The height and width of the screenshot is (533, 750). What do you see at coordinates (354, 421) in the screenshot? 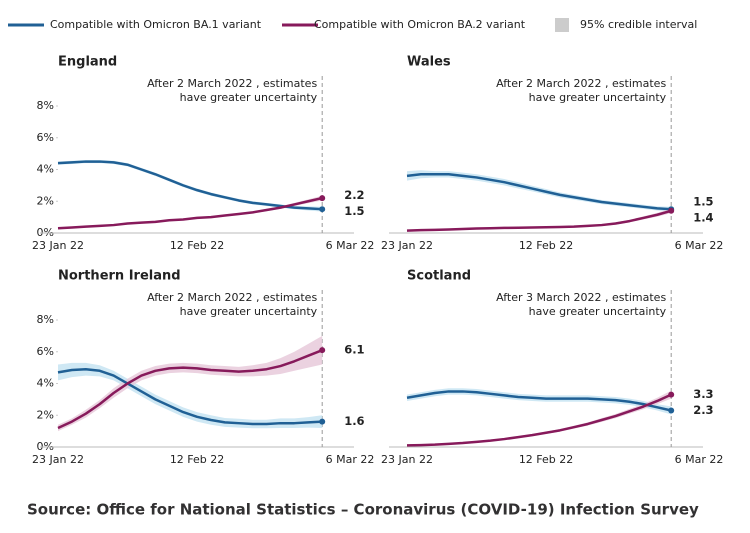
I see `end-label: 1.6` at bounding box center [354, 421].